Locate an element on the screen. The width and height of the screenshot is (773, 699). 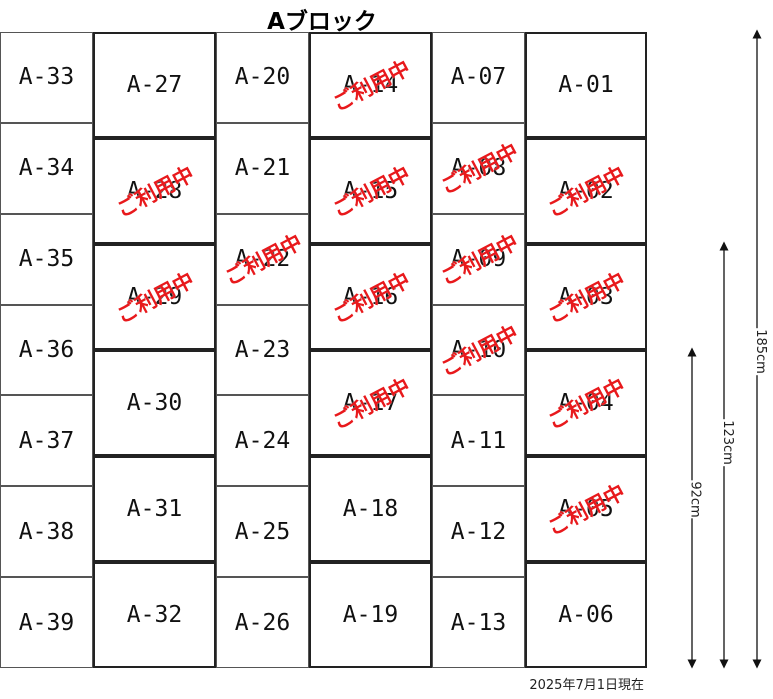
locker-number: A-23 is located at coordinates (262, 349).